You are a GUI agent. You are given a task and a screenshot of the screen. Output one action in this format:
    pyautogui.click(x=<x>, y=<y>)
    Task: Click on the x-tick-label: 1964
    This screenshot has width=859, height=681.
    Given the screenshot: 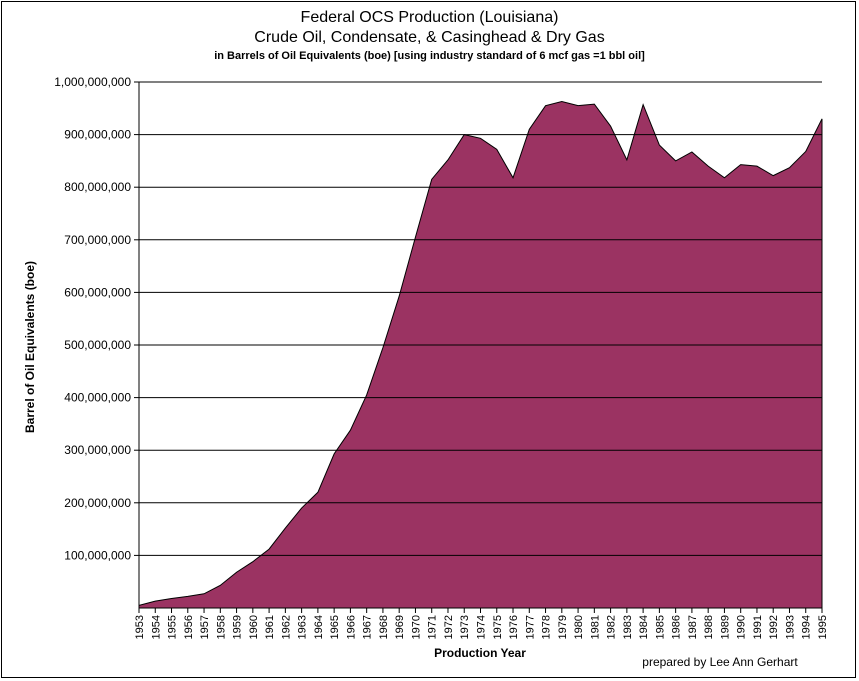 What is the action you would take?
    pyautogui.click(x=319, y=627)
    